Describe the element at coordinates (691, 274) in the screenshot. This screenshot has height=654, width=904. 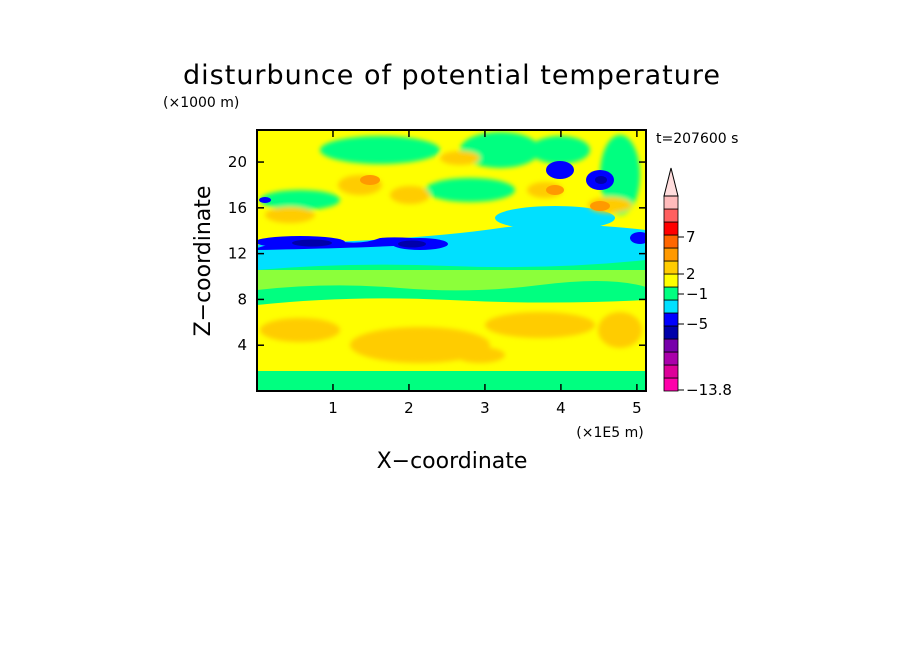
I see `colorbar-label: 2` at that location.